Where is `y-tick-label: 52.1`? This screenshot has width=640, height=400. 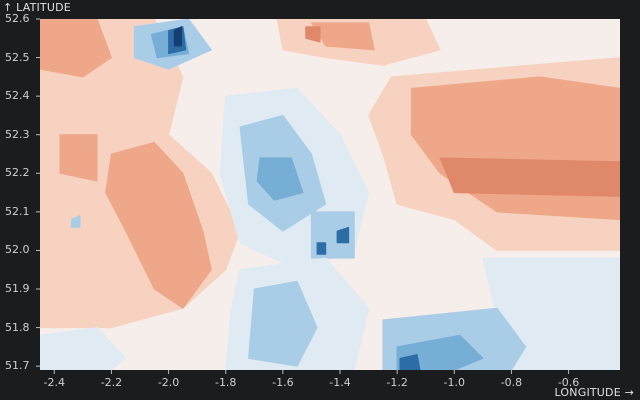
y-tick-label: 52.1 is located at coordinates (17, 211).